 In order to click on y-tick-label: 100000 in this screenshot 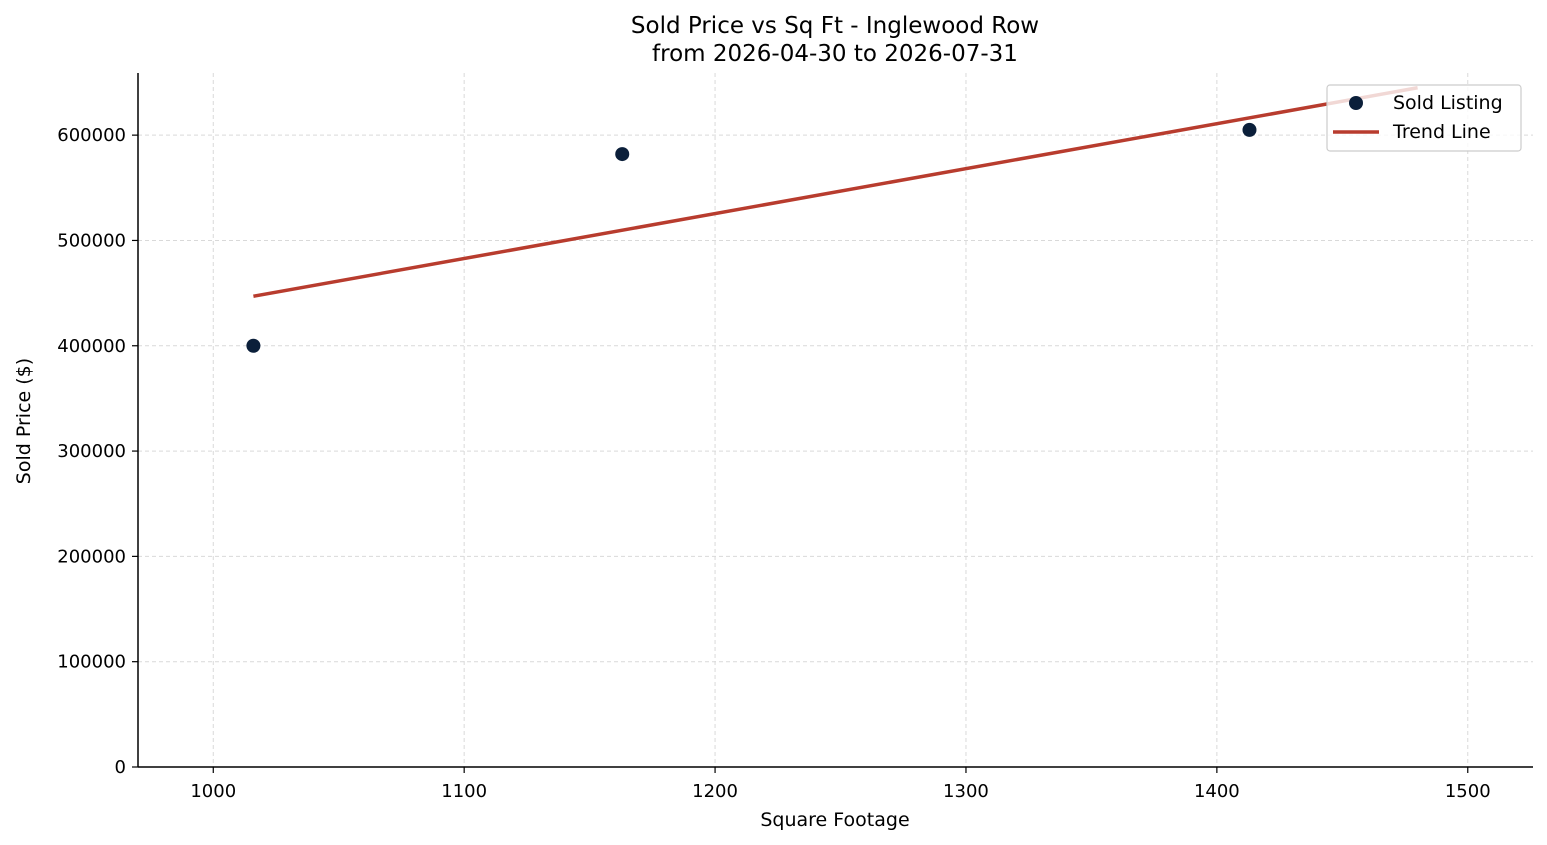, I will do `click(91, 662)`.